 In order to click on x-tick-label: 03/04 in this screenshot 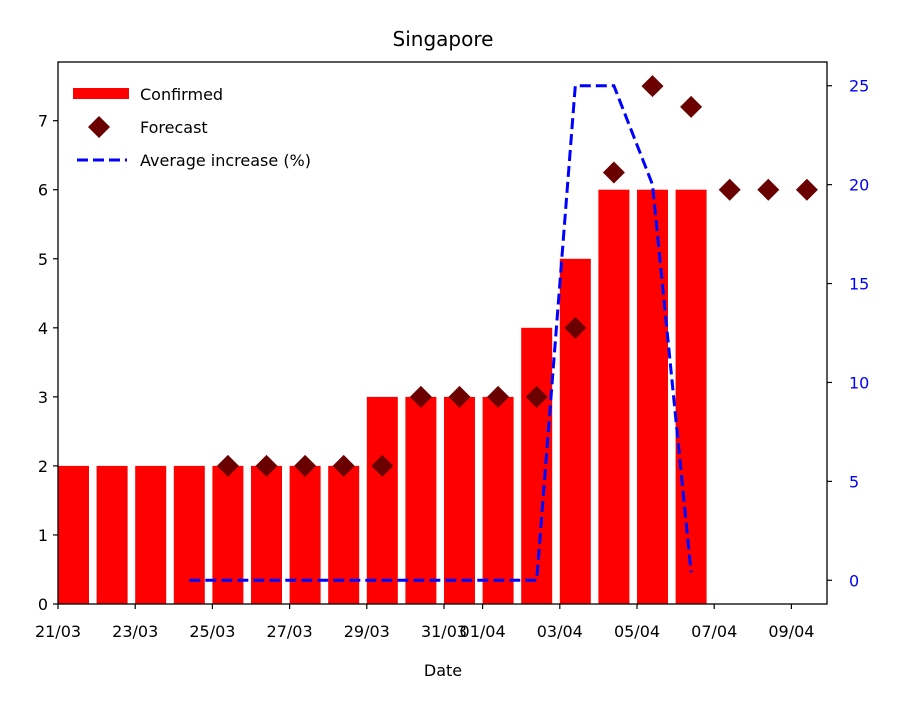, I will do `click(560, 631)`.